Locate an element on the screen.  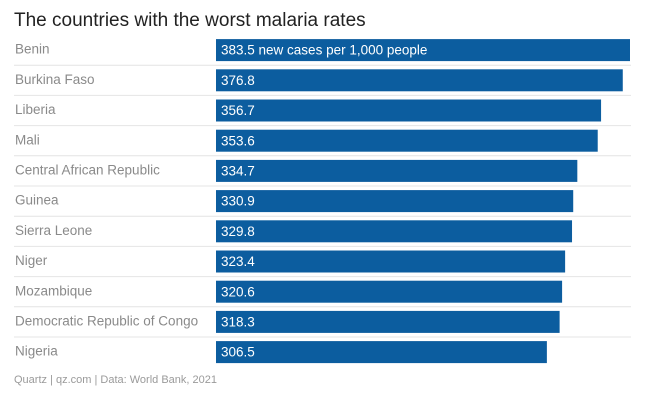
category-label: Mali is located at coordinates (27, 139).